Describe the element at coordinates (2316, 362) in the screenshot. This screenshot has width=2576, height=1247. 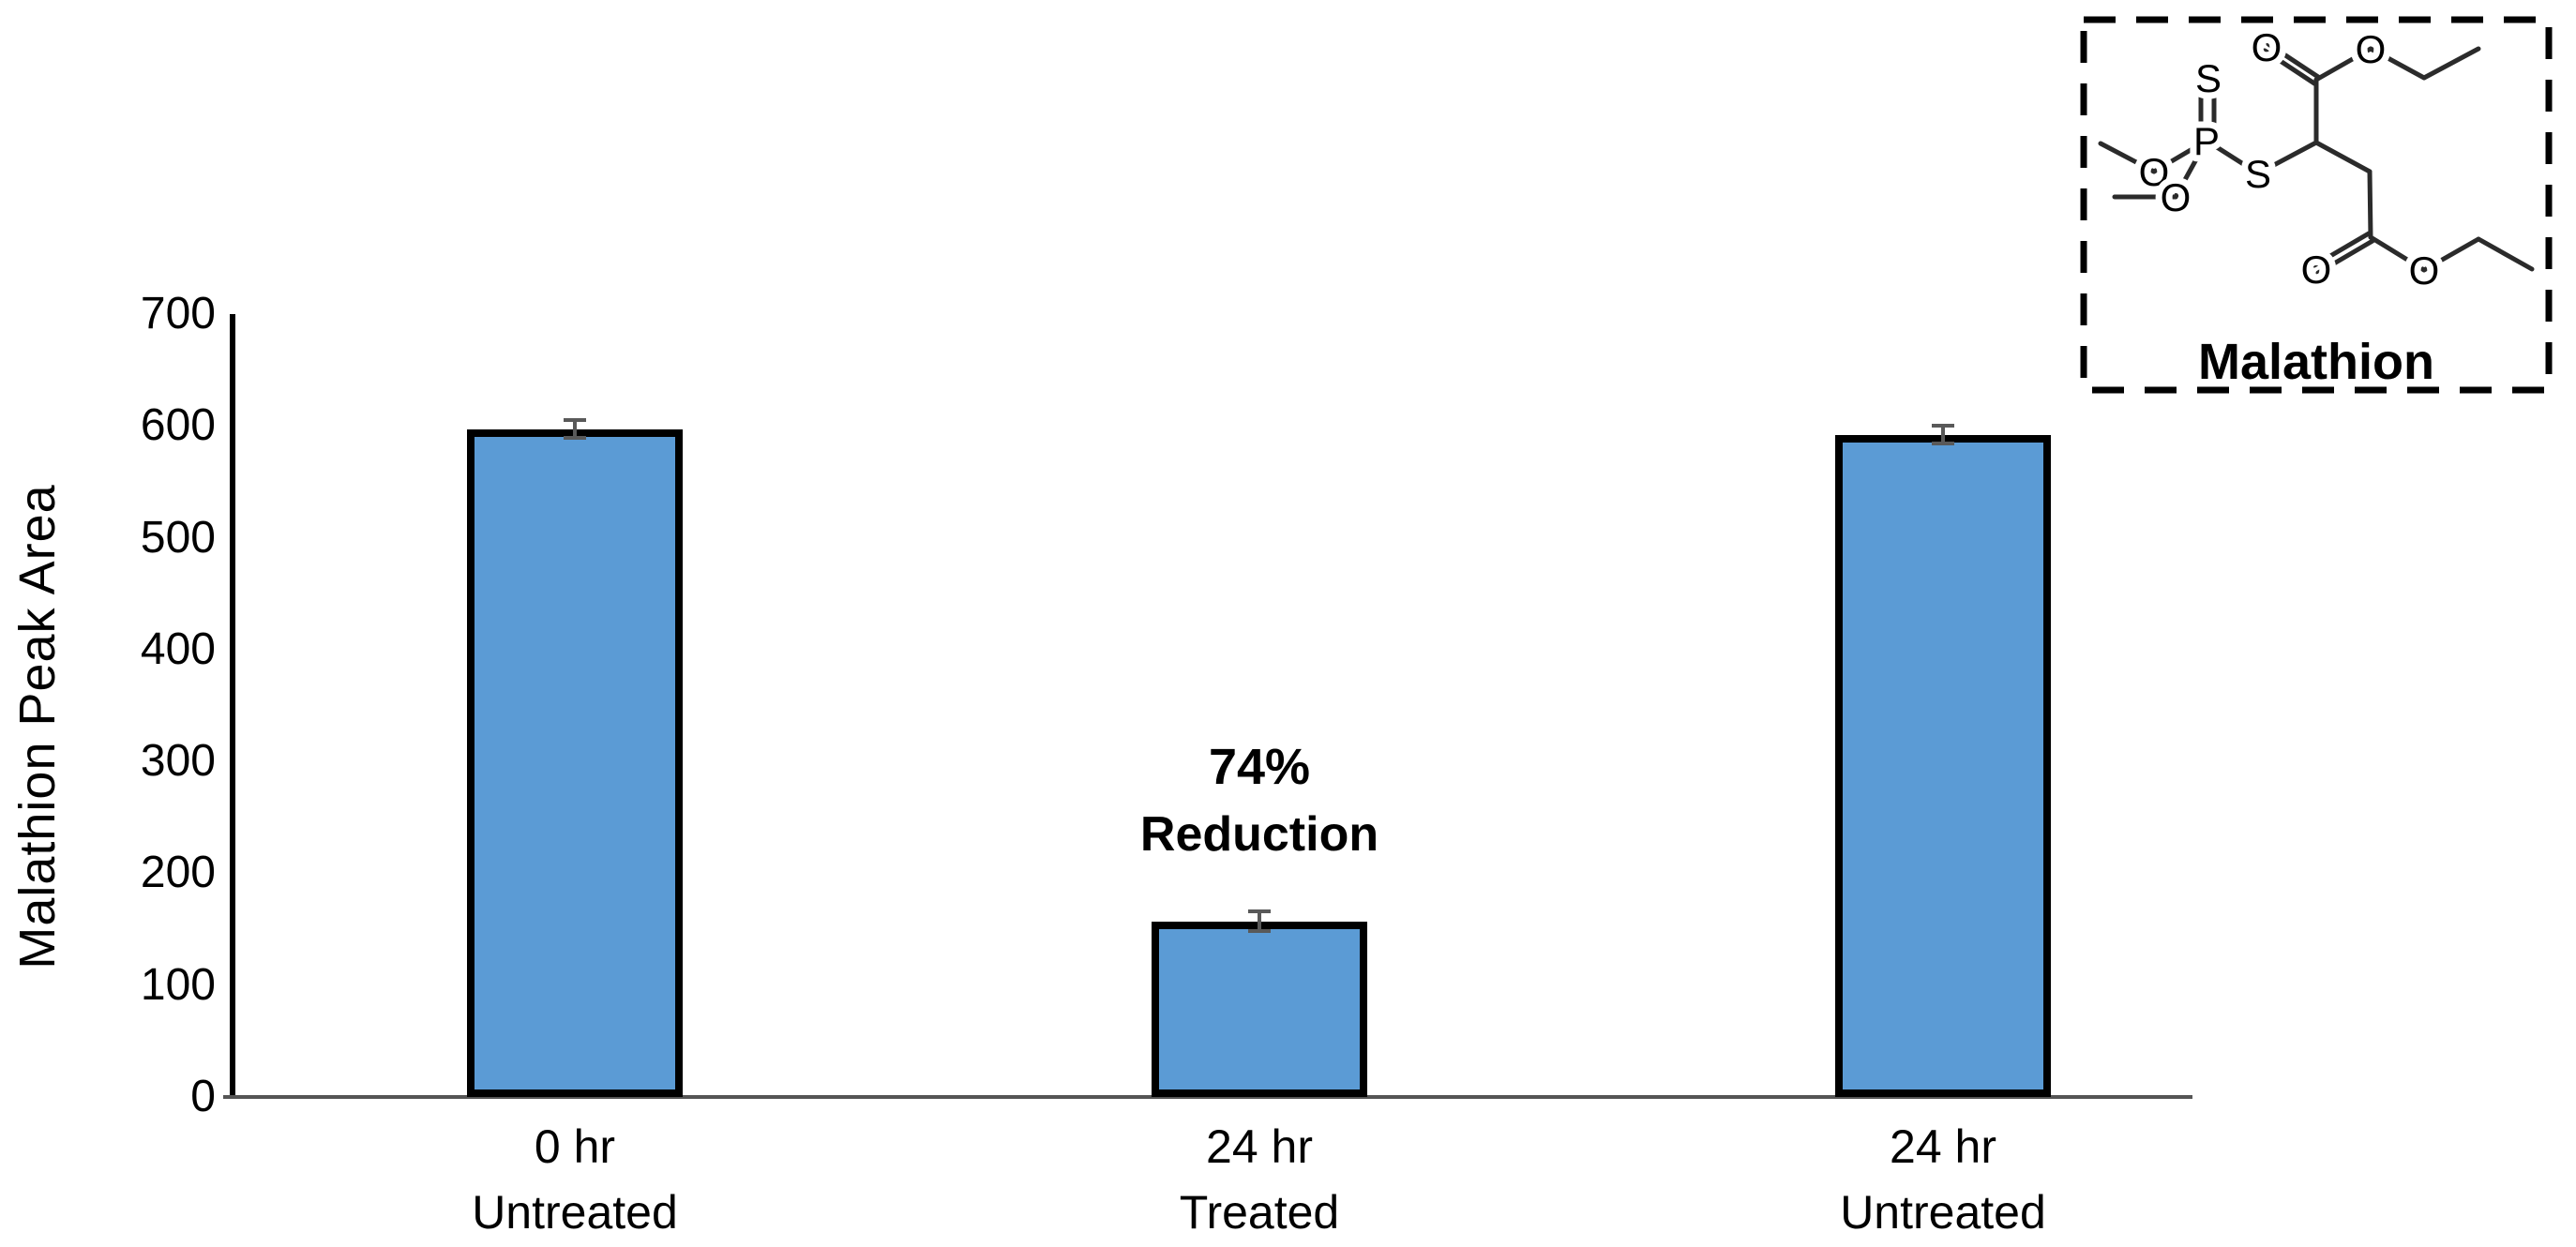
I see `inset-label: Malathion` at that location.